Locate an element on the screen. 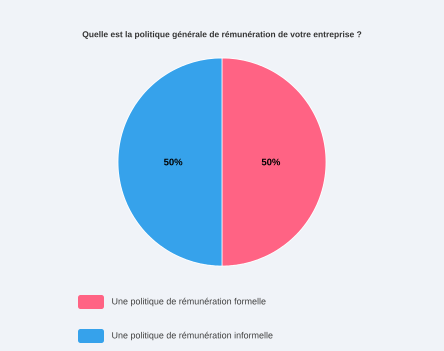 The height and width of the screenshot is (351, 444). legend-label: Une politique de rémunération informelle is located at coordinates (192, 336).